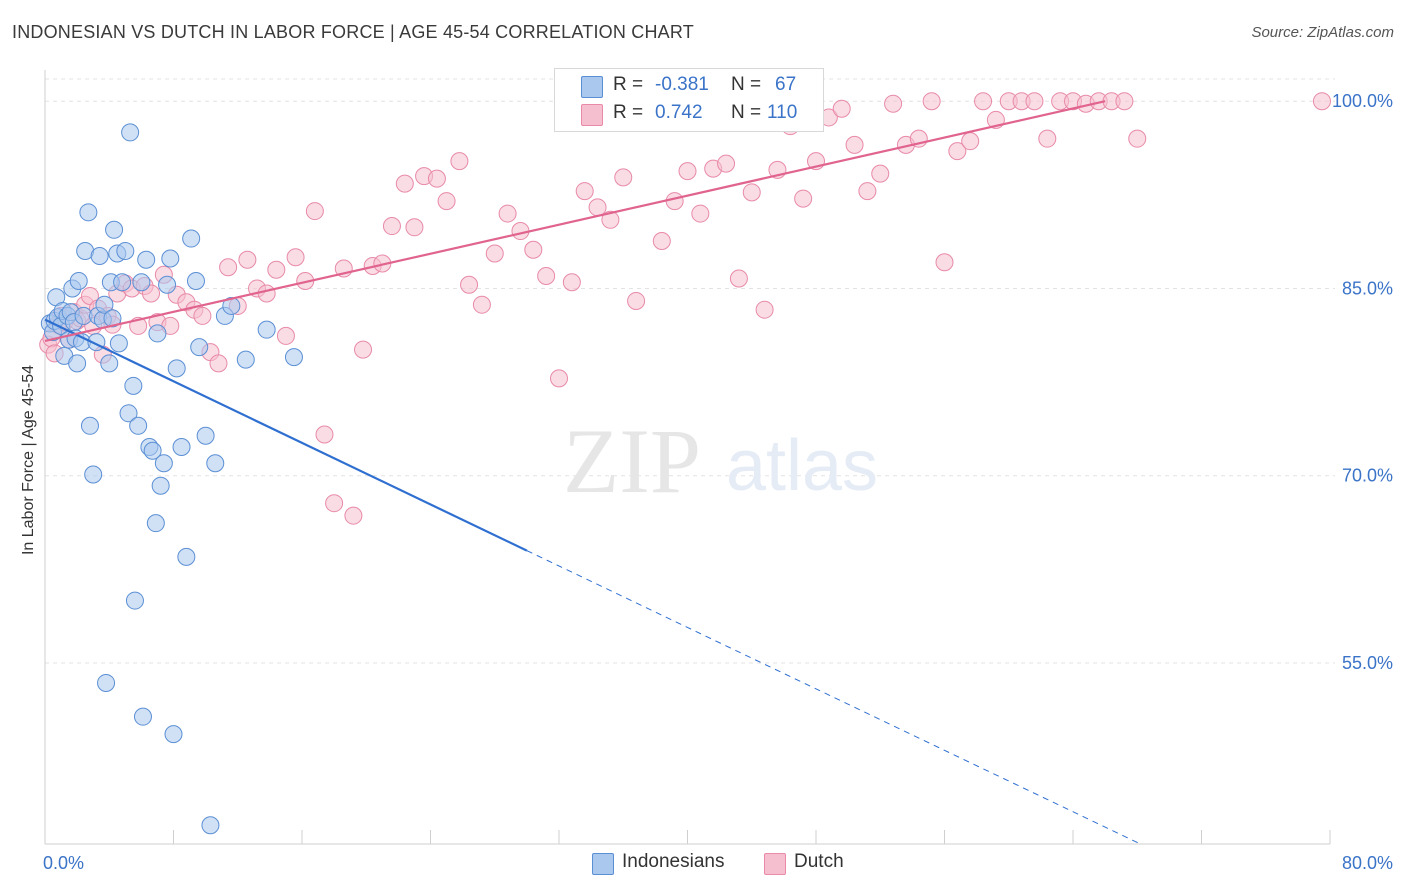 The width and height of the screenshot is (1406, 892). I want to click on legend-label-indonesians: Indonesians, so click(673, 861).